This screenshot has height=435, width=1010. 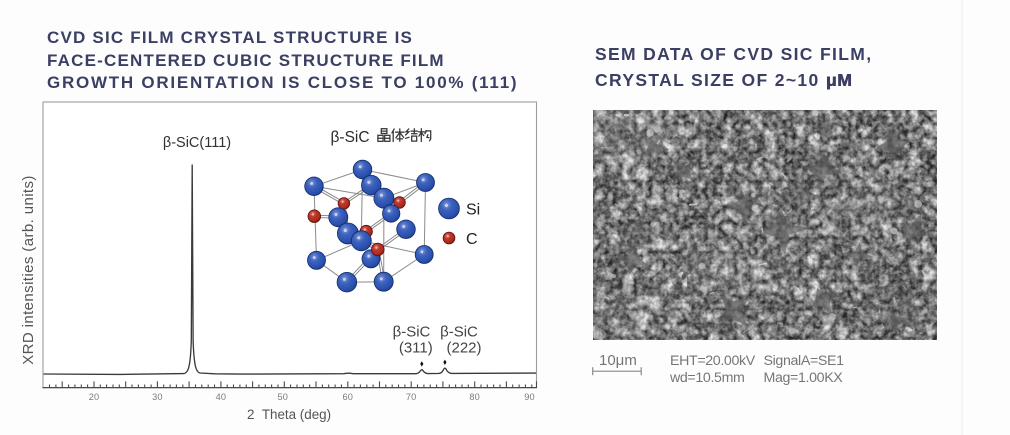 What do you see at coordinates (347, 397) in the screenshot?
I see `svg-text: 60` at bounding box center [347, 397].